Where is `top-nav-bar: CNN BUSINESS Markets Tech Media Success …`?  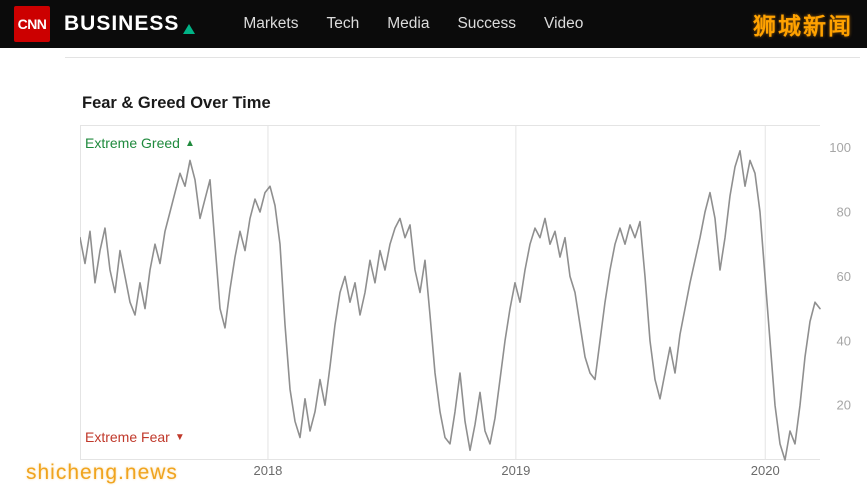
top-nav-bar: CNN BUSINESS Markets Tech Media Success … is located at coordinates (433, 24).